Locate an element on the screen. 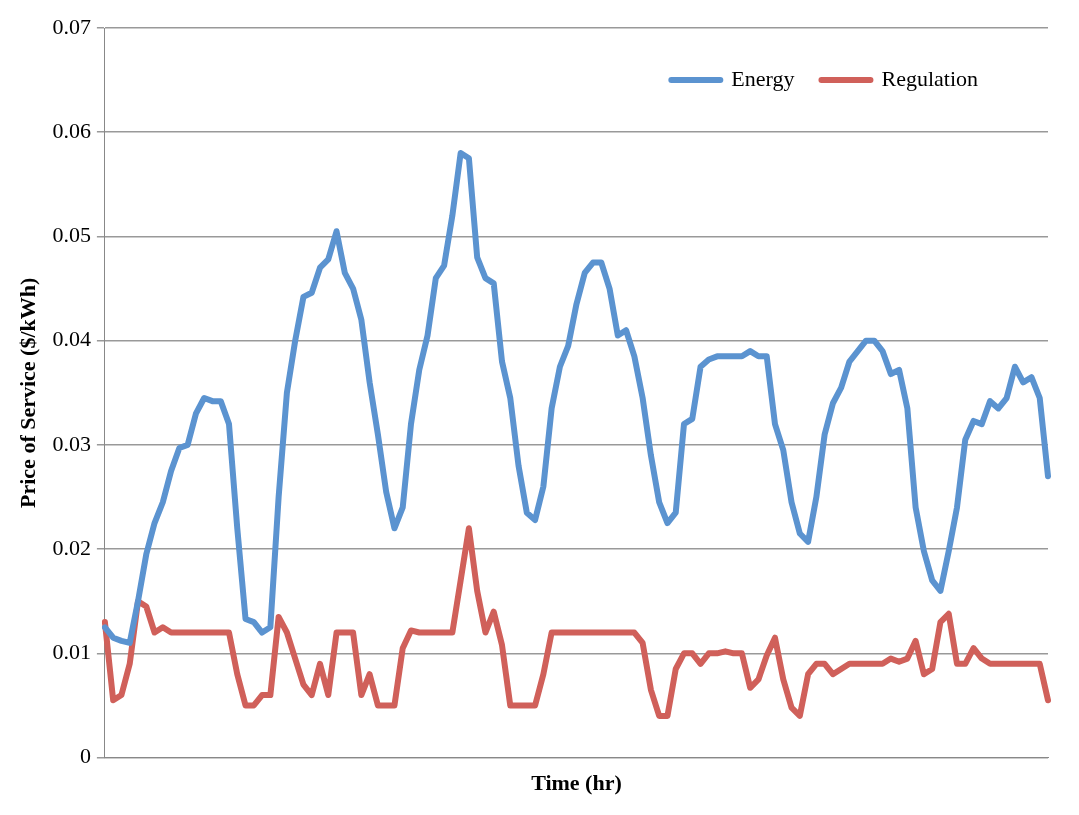 Image resolution: width=1079 pixels, height=815 pixels. y-tick-label: 0.02 is located at coordinates (71, 547).